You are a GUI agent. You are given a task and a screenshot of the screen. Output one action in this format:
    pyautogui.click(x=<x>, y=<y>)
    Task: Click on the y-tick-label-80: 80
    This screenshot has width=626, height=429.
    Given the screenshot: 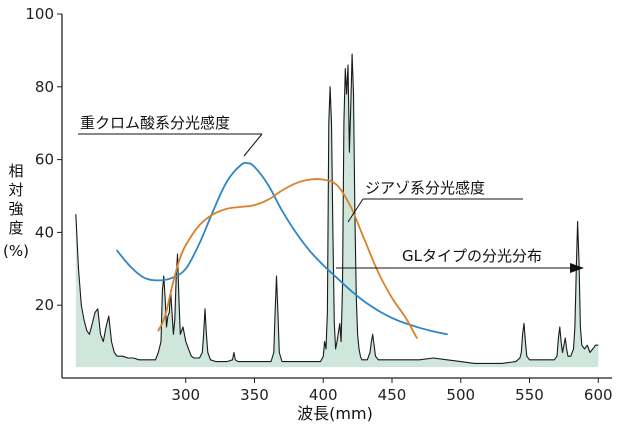 What is the action you would take?
    pyautogui.click(x=44, y=87)
    